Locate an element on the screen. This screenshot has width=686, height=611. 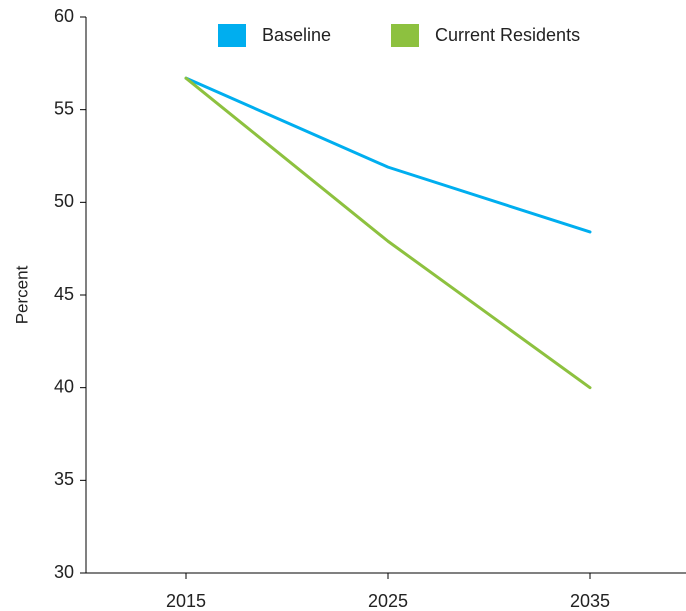
y-tick-label: 45 is located at coordinates (64, 294).